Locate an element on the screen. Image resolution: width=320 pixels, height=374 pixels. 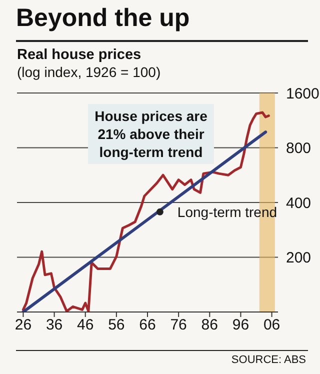
y-tick-label: 200 is located at coordinates (299, 258).